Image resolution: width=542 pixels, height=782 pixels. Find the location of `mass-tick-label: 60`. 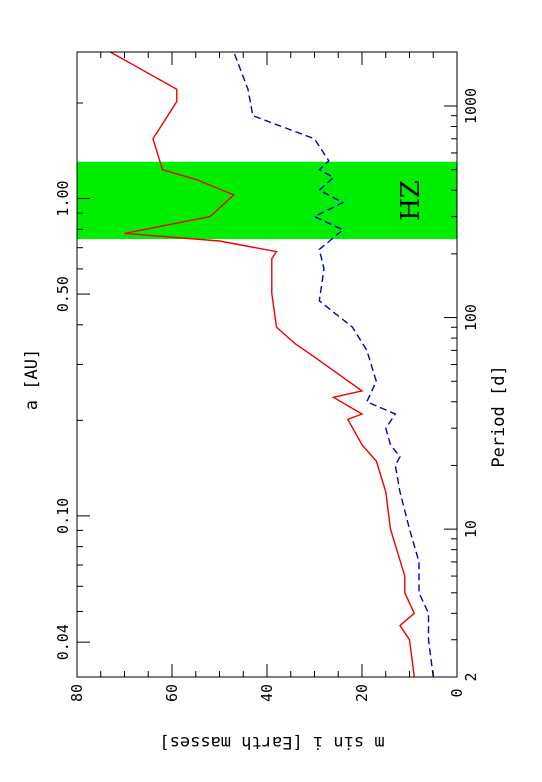

mass-tick-label: 60 is located at coordinates (172, 693).